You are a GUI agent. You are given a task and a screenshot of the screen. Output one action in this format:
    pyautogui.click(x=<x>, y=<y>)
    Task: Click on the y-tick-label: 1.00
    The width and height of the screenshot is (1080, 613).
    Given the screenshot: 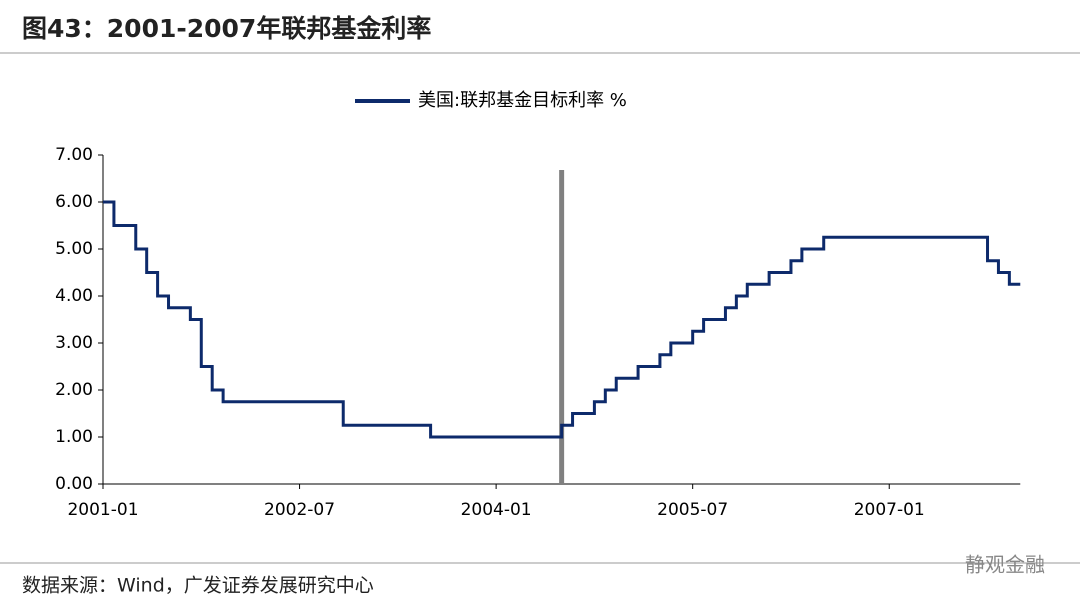 What is the action you would take?
    pyautogui.click(x=74, y=437)
    